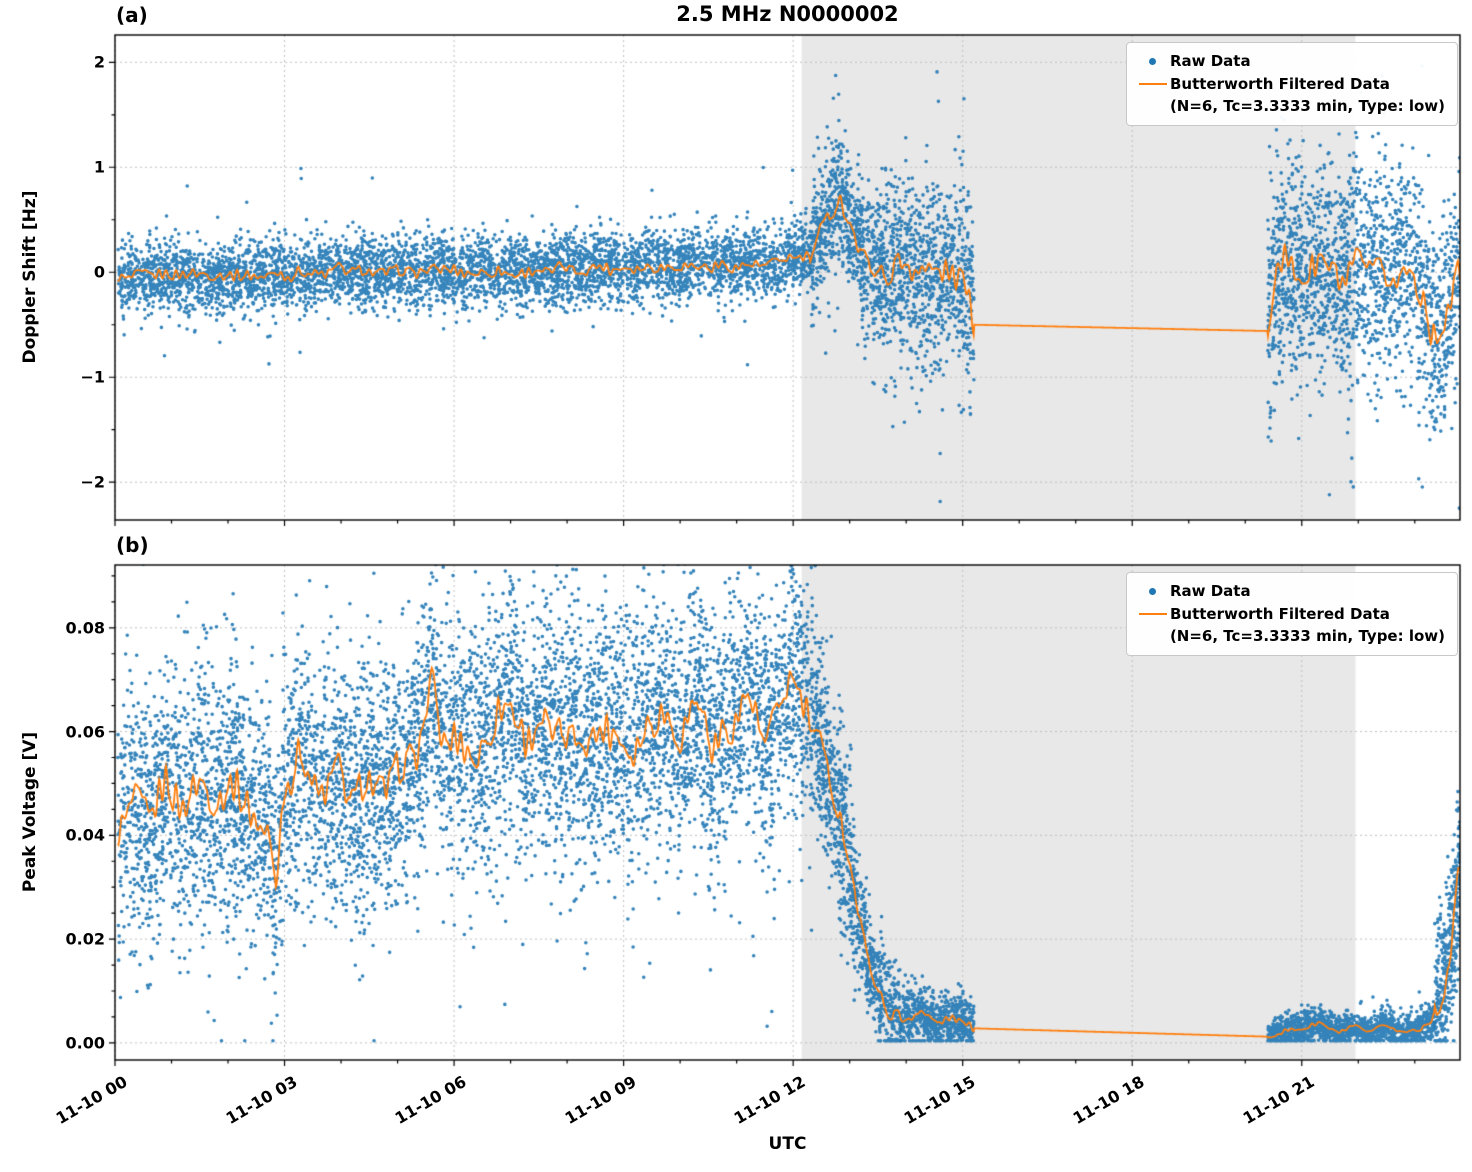 The width and height of the screenshot is (1472, 1172). What do you see at coordinates (92, 482) in the screenshot?
I see `y-tick-label: −2` at bounding box center [92, 482].